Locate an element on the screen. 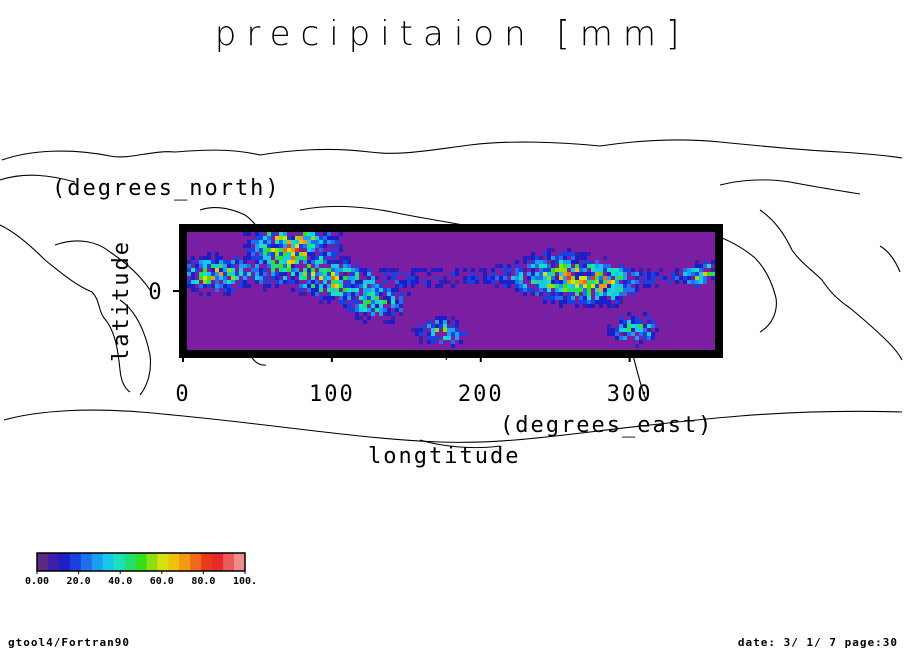  x-tick-label: 300 is located at coordinates (630, 394).